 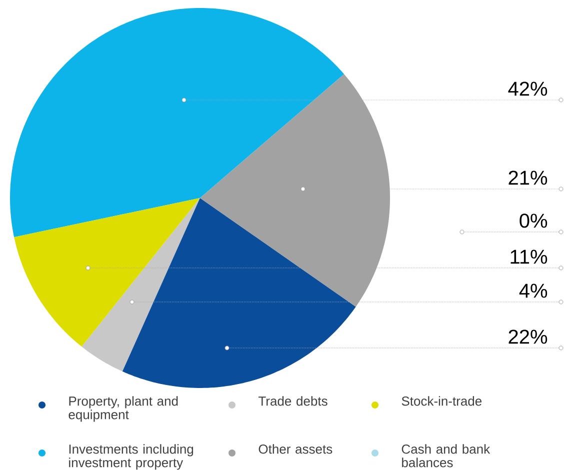 I want to click on data-label: 42%, so click(x=528, y=89).